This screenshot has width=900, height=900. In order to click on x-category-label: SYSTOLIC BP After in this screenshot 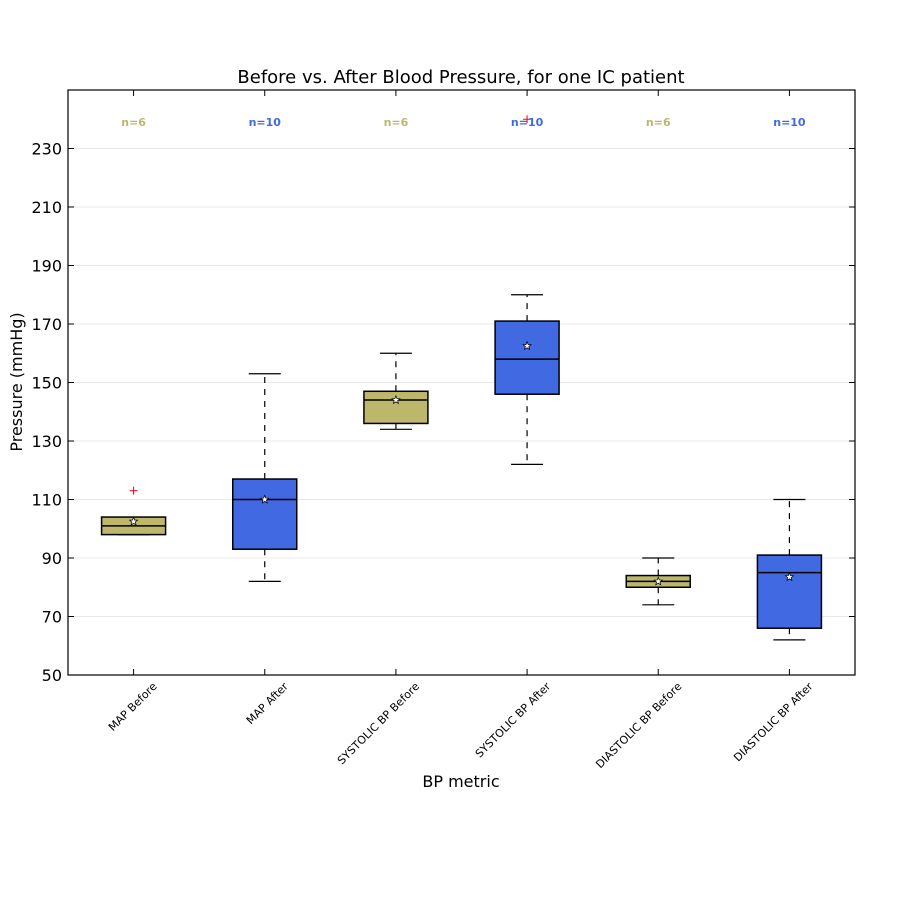, I will do `click(513, 720)`.